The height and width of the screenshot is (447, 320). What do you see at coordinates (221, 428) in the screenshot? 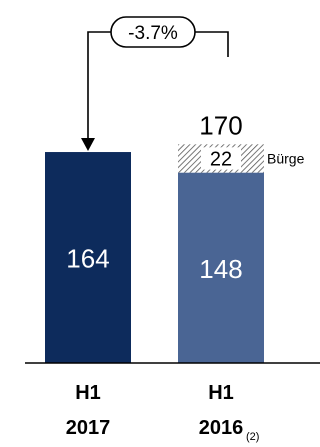
I see `category-label-line2-1: 2016` at bounding box center [221, 428].